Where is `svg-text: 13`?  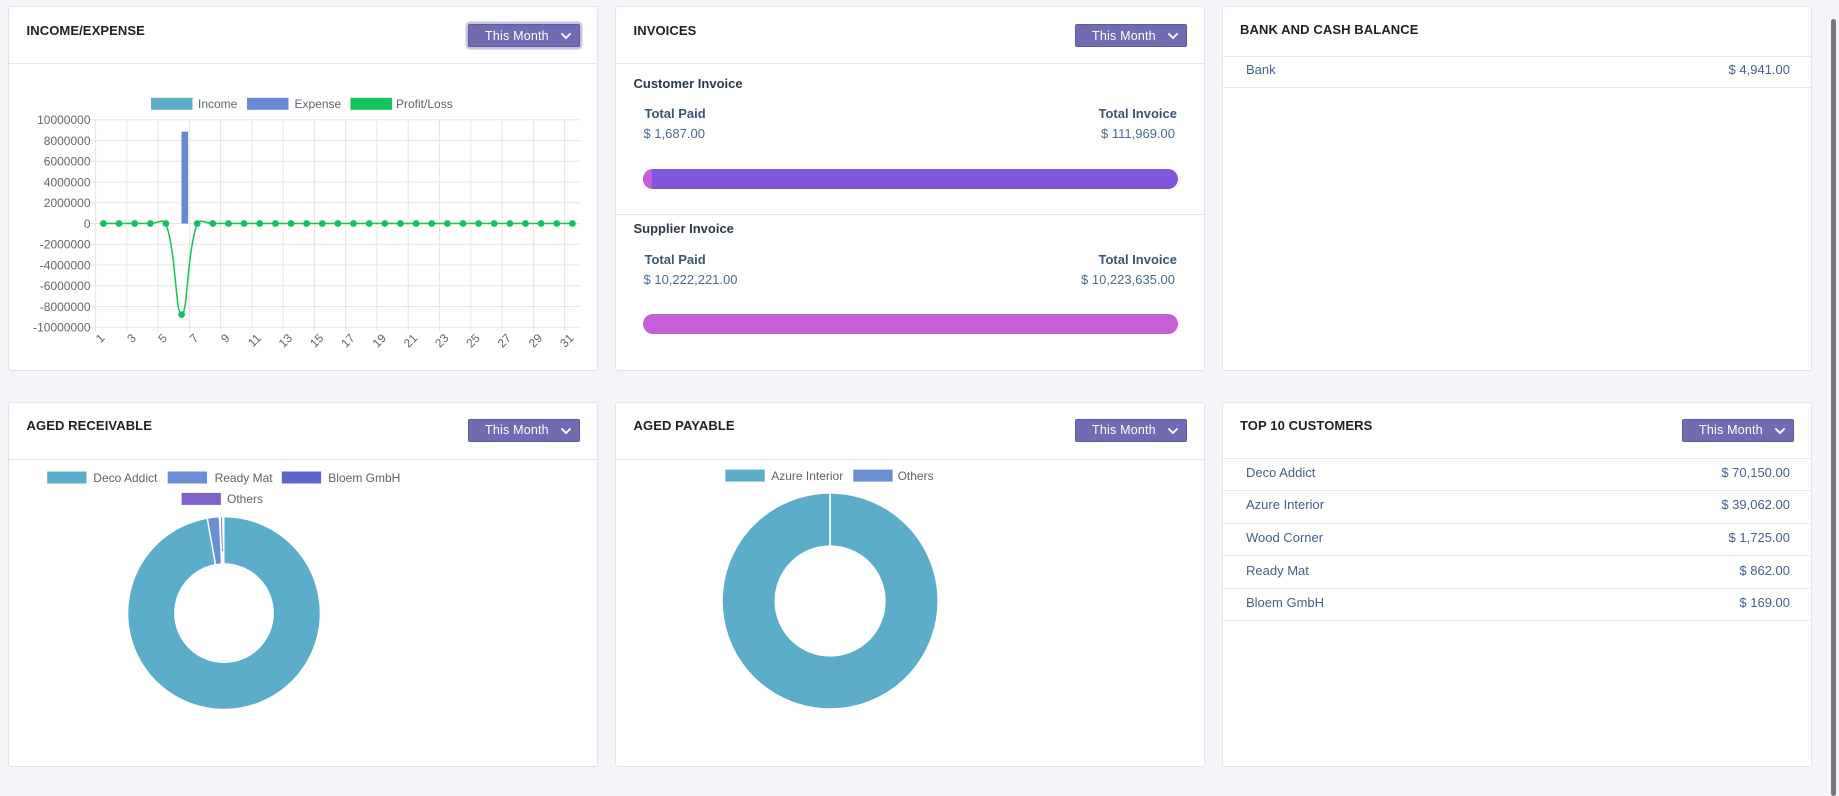 svg-text: 13 is located at coordinates (286, 341).